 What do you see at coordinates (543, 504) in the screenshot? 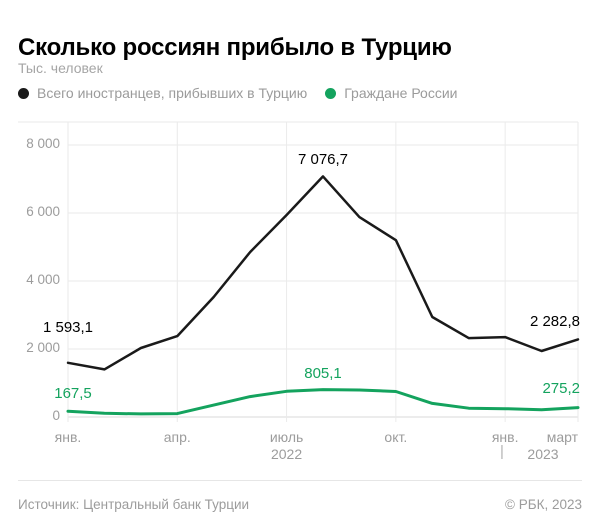
I see `copyright-text: © РБК, 2023` at bounding box center [543, 504].